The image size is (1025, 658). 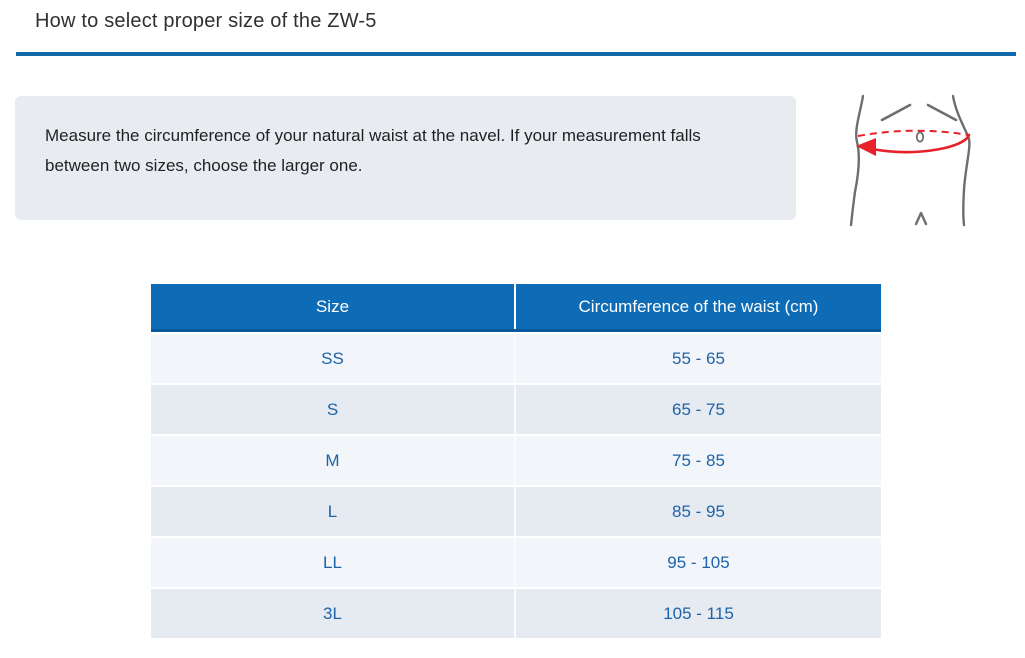 I want to click on size-chart-header-row: Size Circumference of the waist (cm), so click(x=516, y=308).